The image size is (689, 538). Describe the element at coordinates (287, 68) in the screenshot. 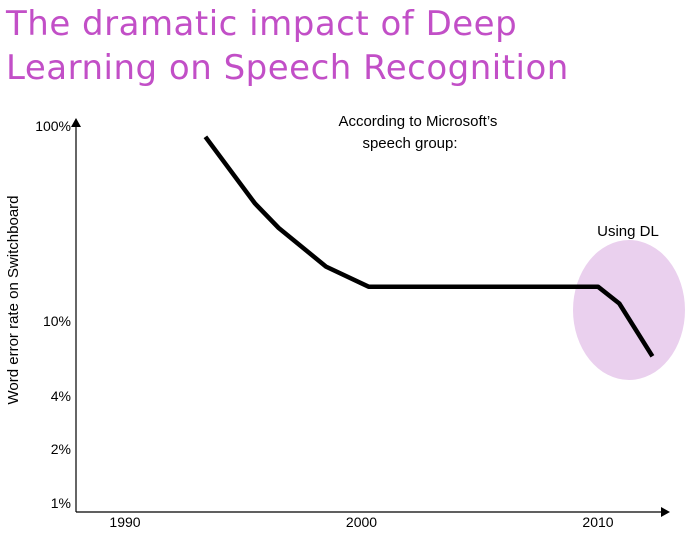

I see `title-line-2: Learning on Speech Recognition` at that location.